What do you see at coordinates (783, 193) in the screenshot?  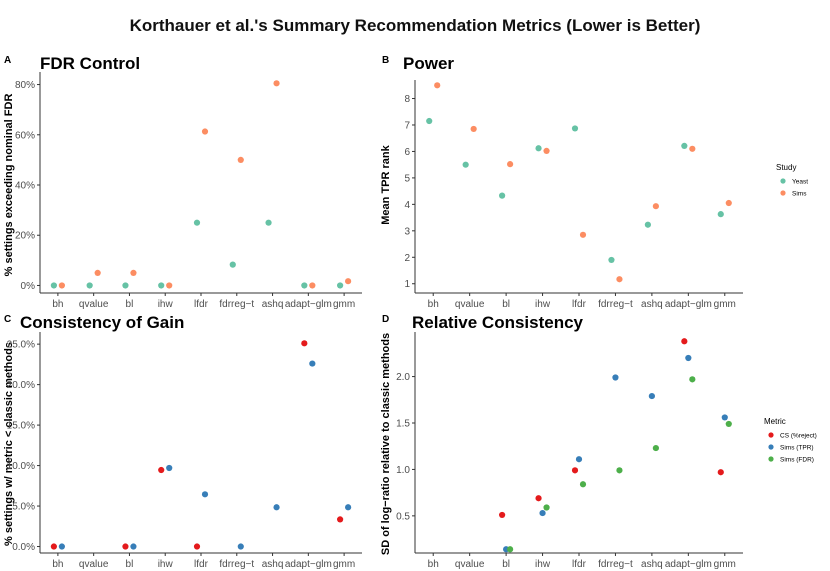 I see `legend-key-sims` at bounding box center [783, 193].